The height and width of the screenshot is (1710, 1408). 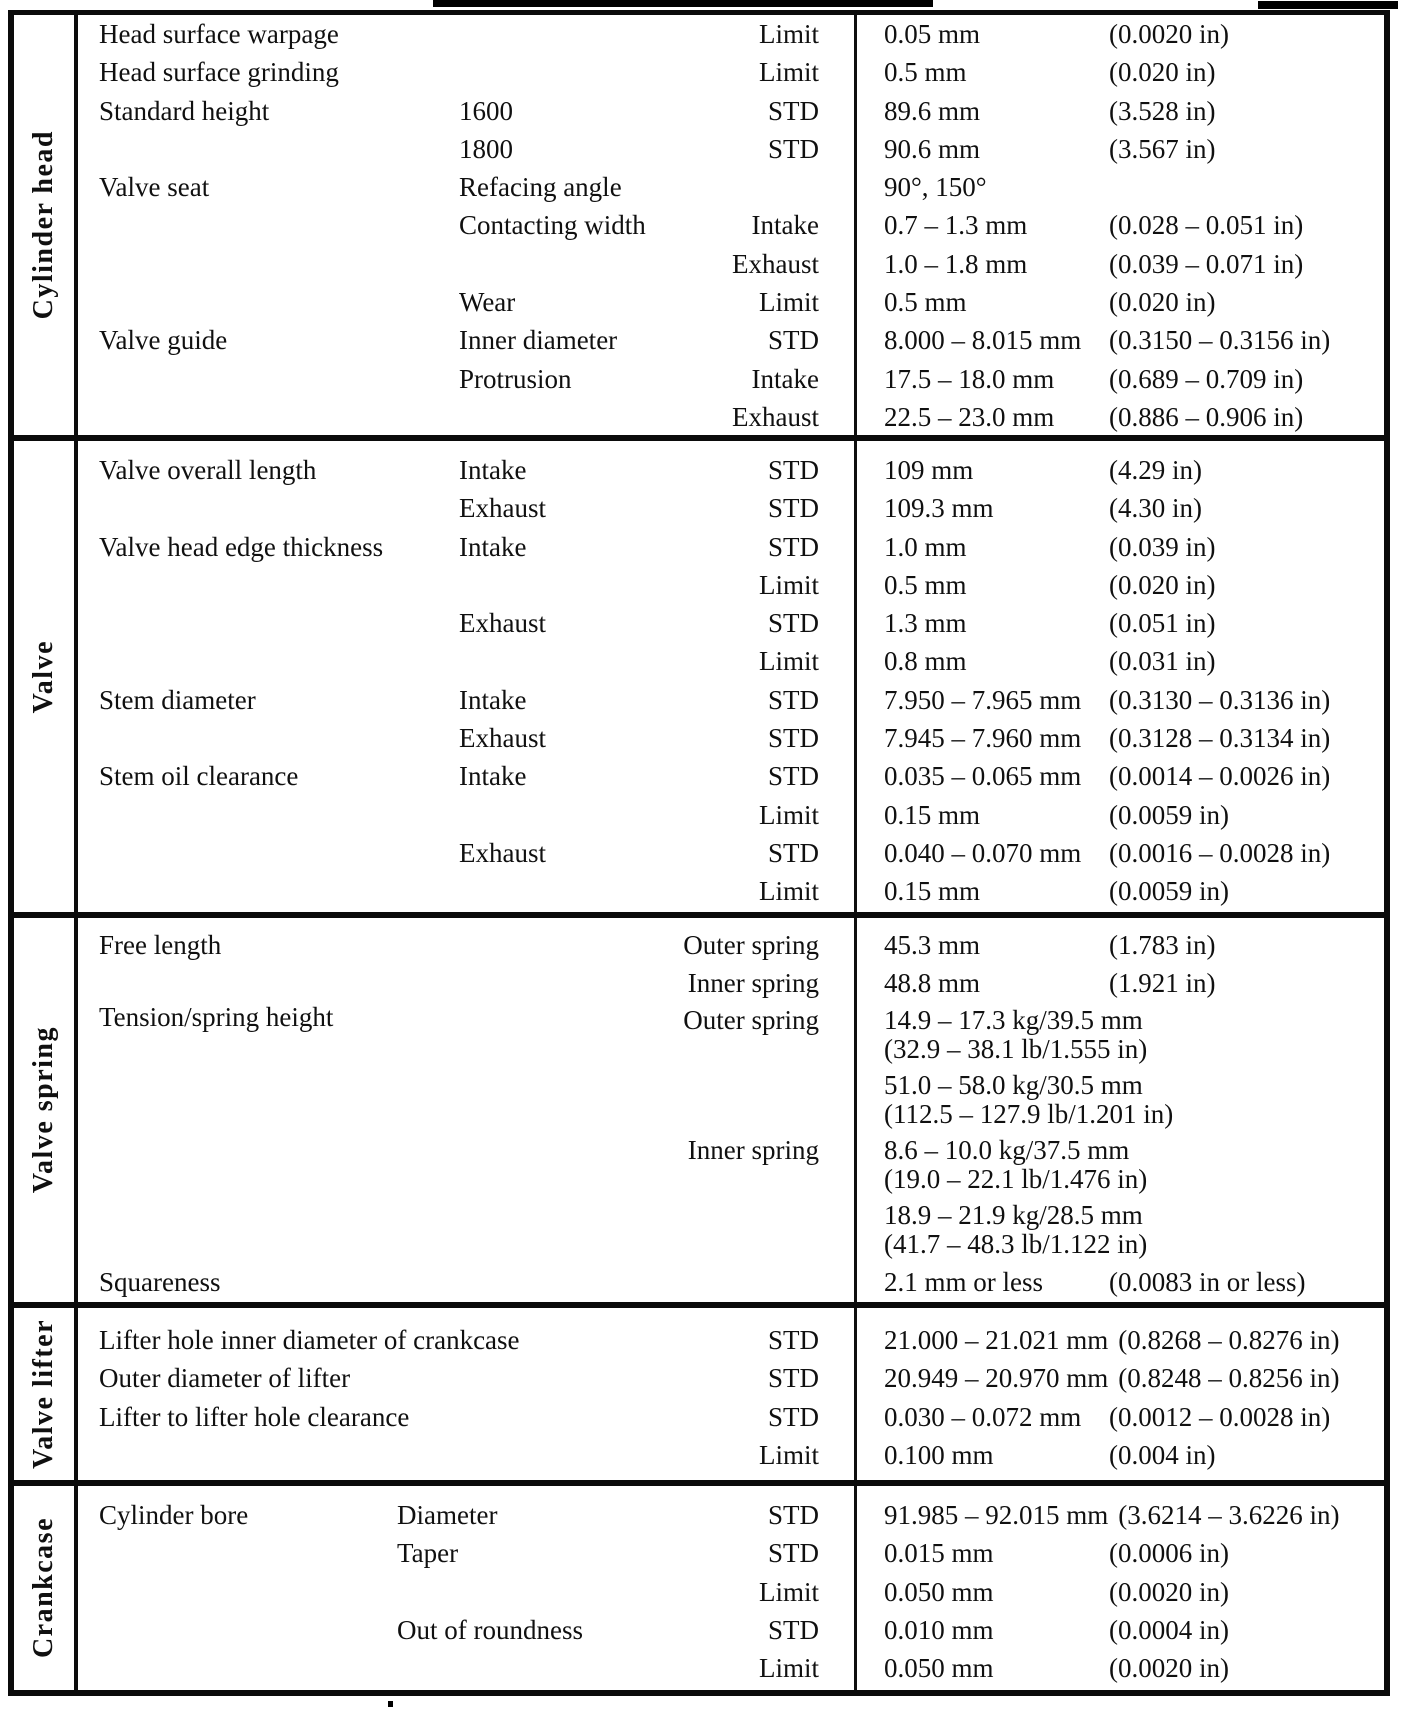 What do you see at coordinates (1107, 1417) in the screenshot?
I see `spec-values: 0.030 – 0.072 mm (0.0012 – 0.0028 in)` at bounding box center [1107, 1417].